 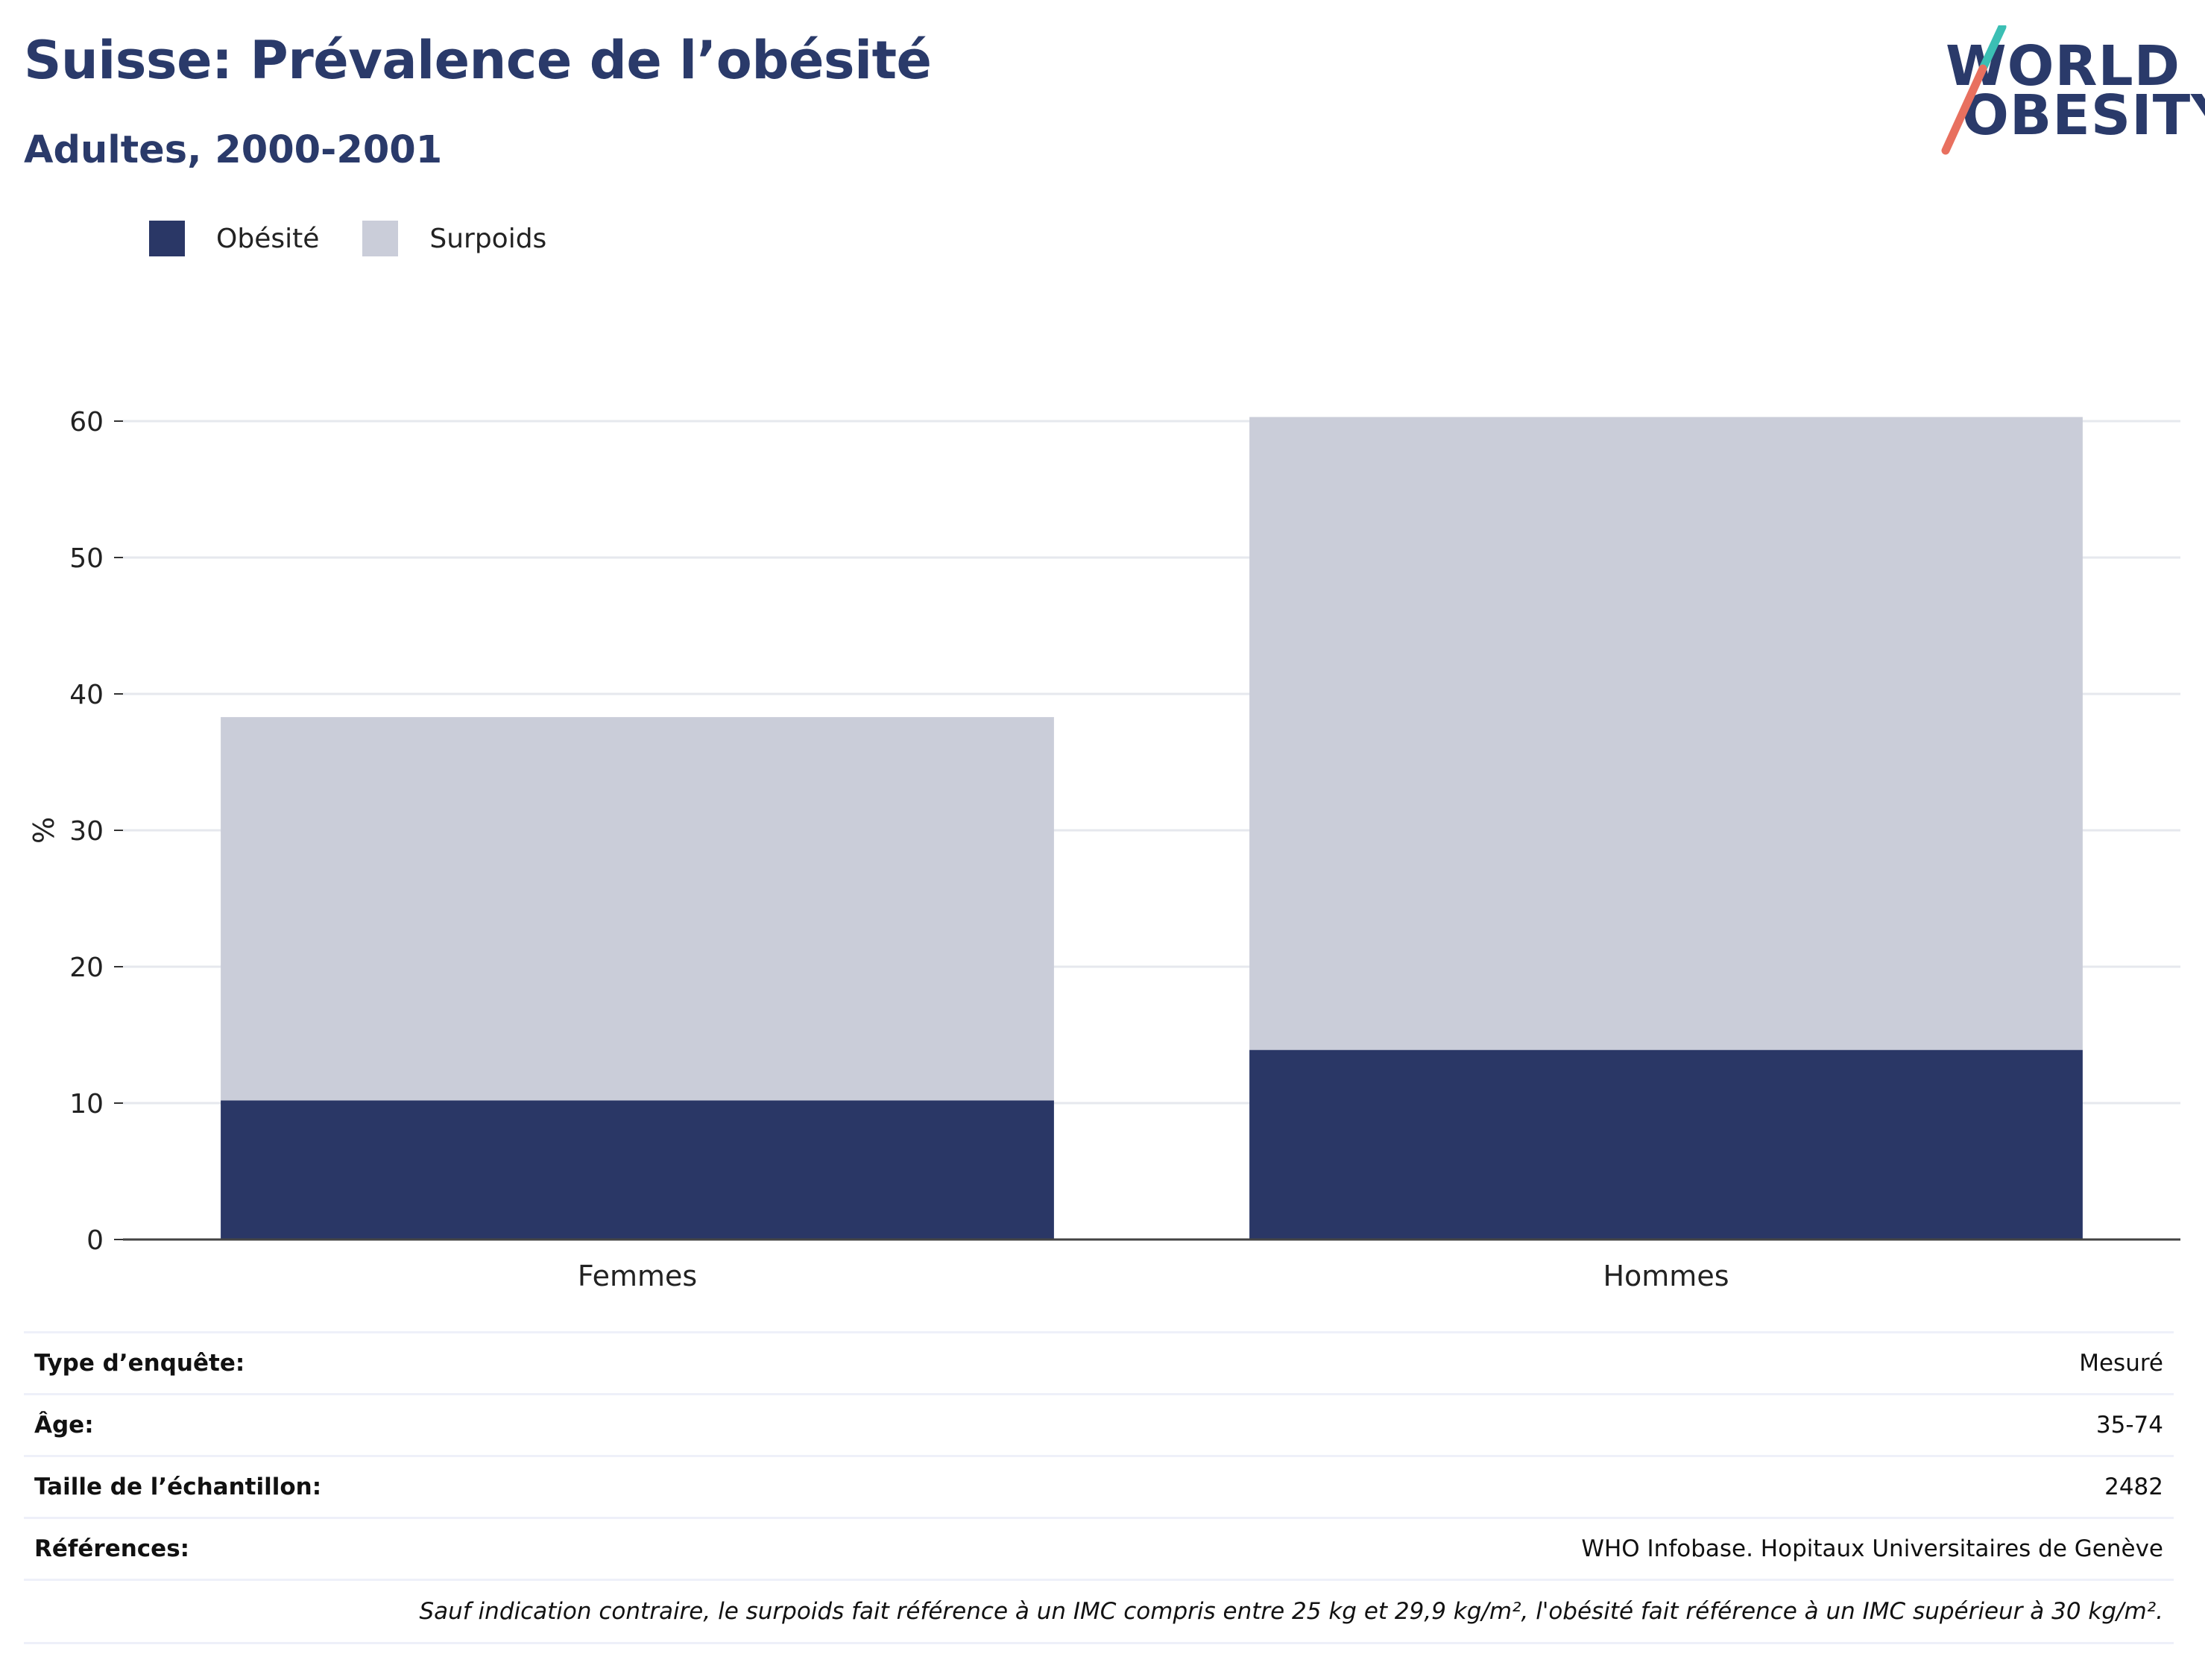 What do you see at coordinates (2121, 1363) in the screenshot?
I see `info-value: Mesuré` at bounding box center [2121, 1363].